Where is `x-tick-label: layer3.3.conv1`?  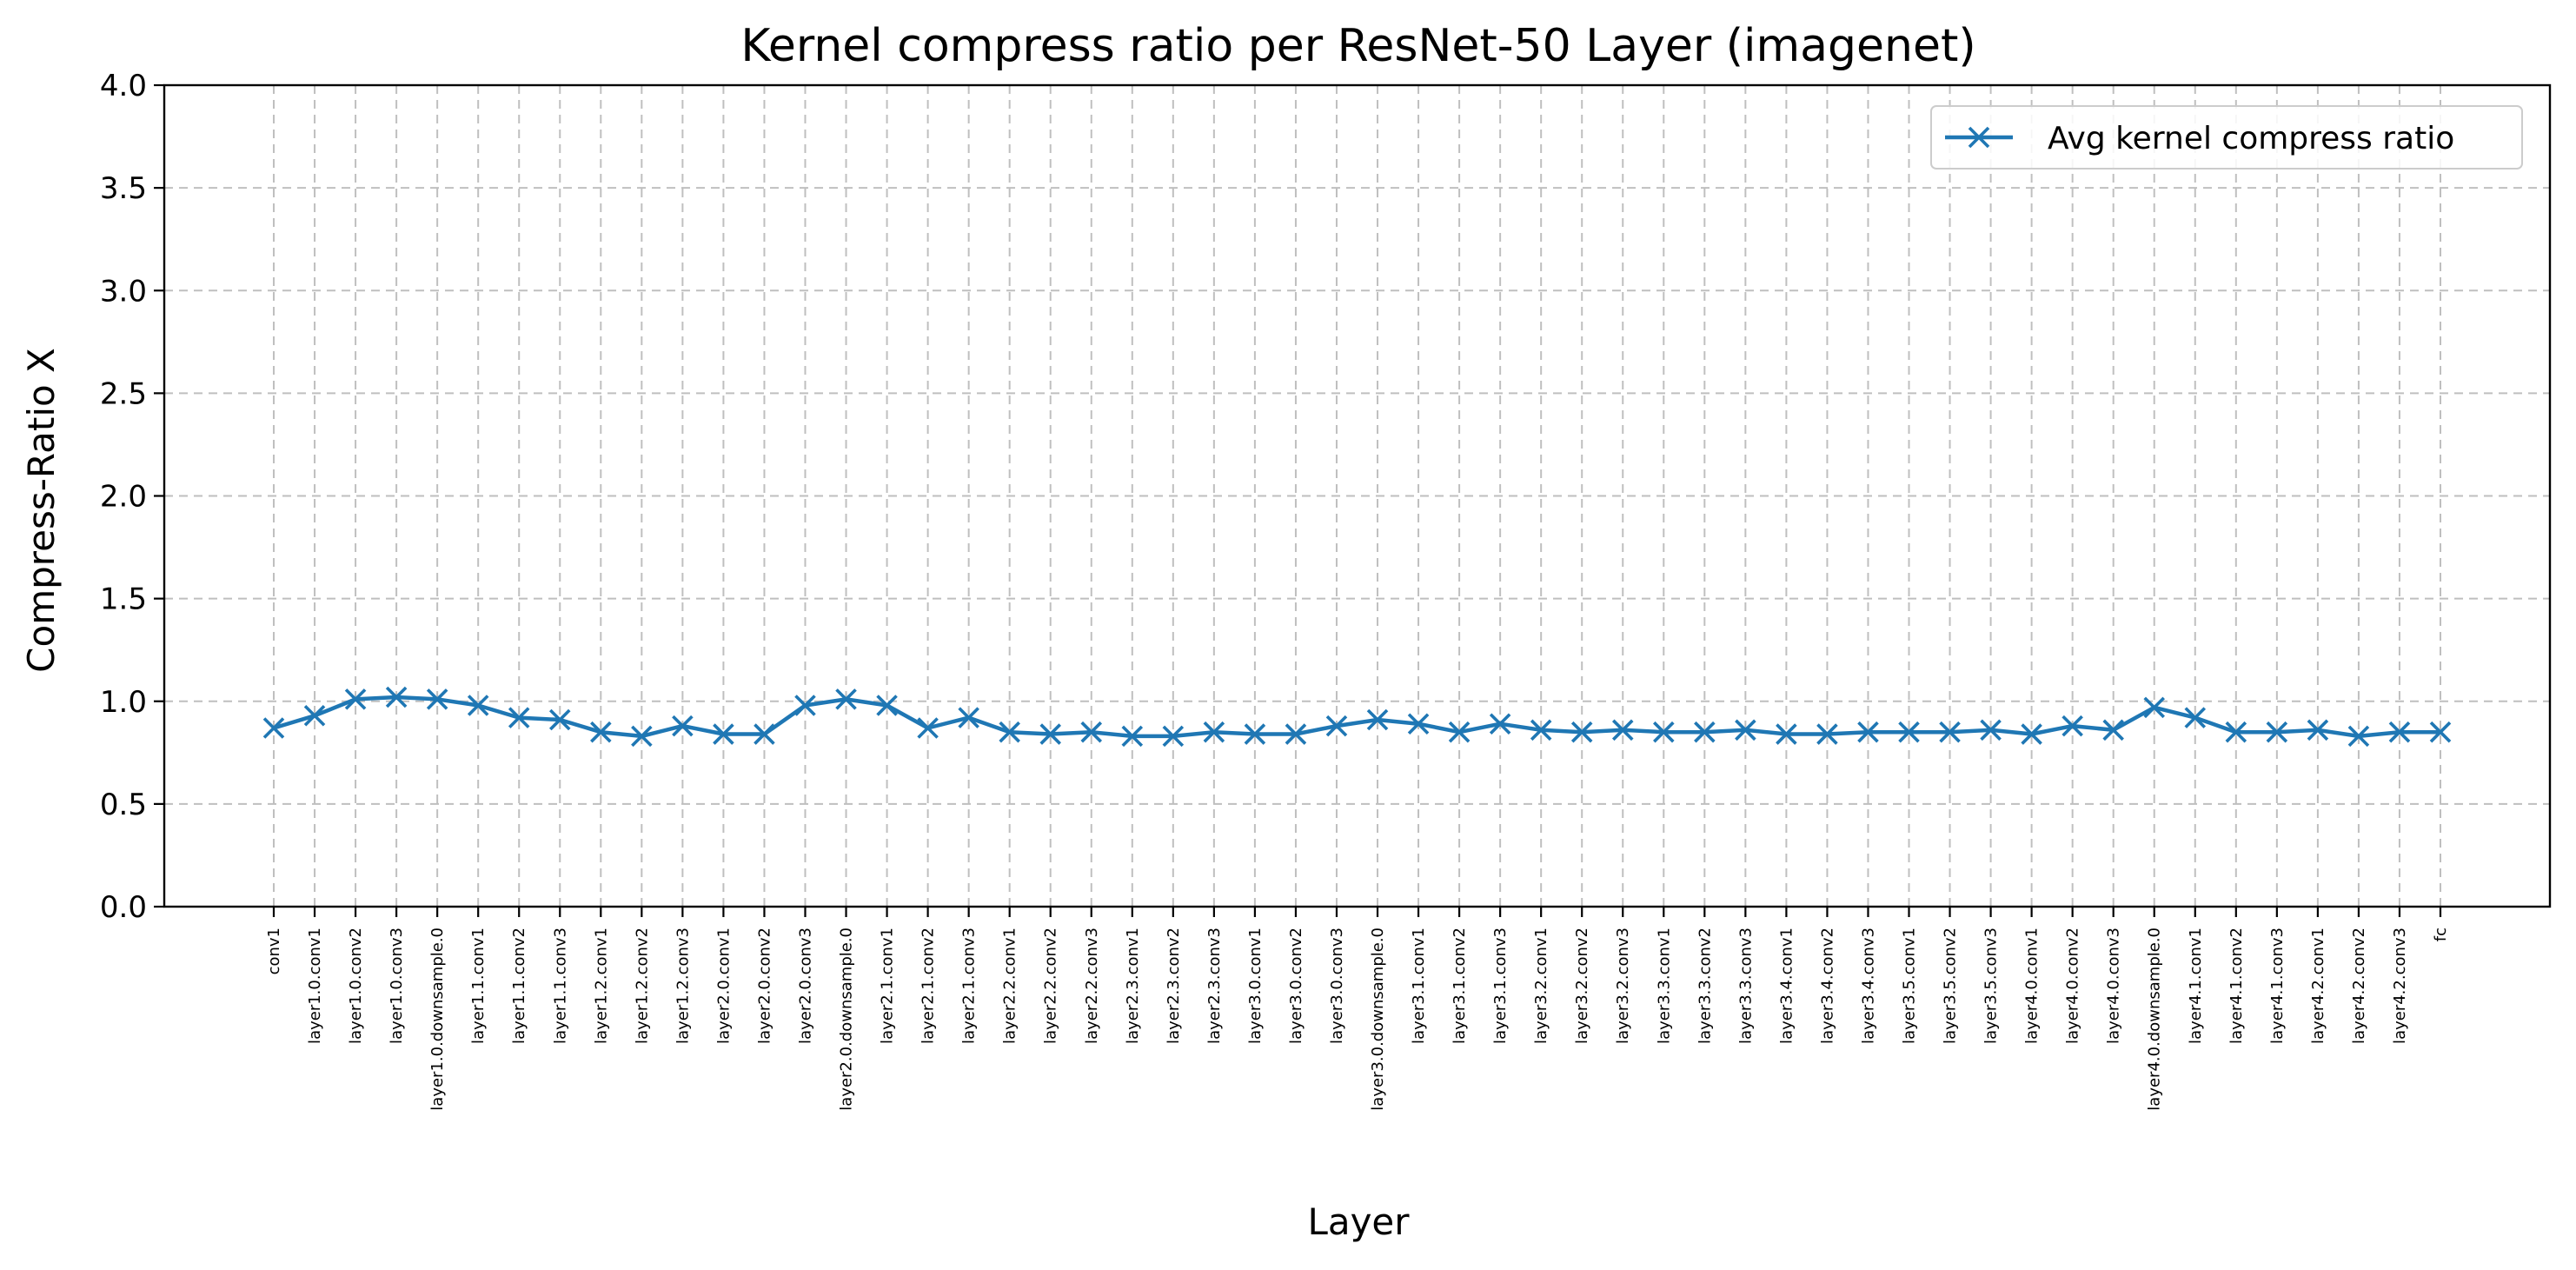 x-tick-label: layer3.3.conv1 is located at coordinates (1664, 986).